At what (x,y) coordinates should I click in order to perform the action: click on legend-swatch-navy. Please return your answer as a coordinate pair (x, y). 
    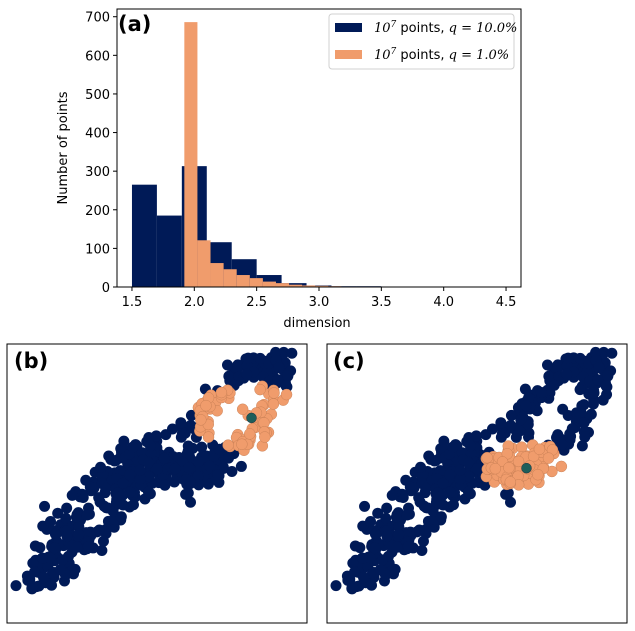
    Looking at the image, I should click on (348, 27).